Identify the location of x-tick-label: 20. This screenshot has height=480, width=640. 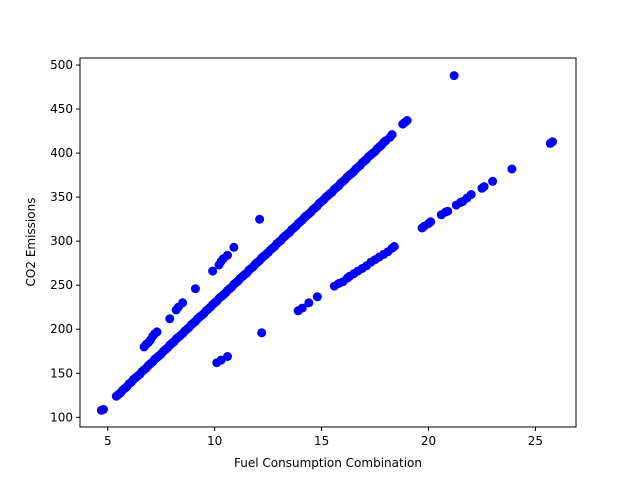
(428, 441).